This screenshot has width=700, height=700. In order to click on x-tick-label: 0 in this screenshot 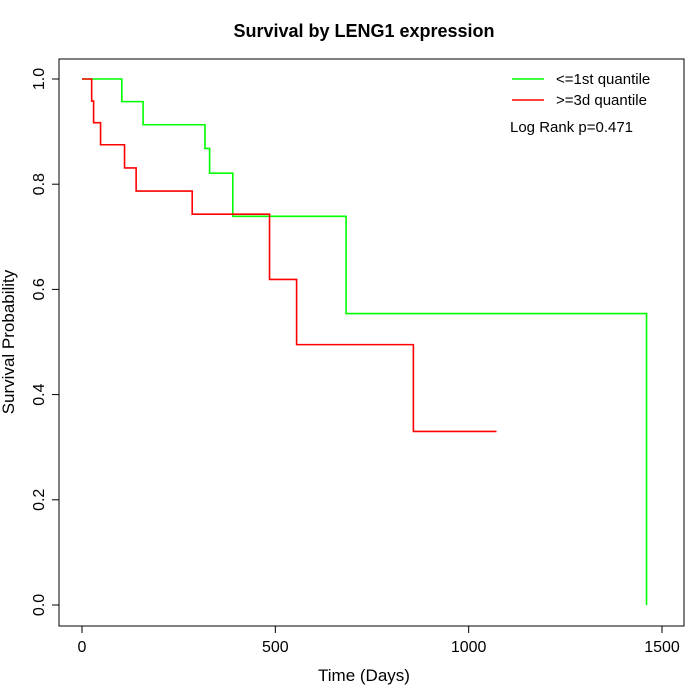, I will do `click(82, 647)`.